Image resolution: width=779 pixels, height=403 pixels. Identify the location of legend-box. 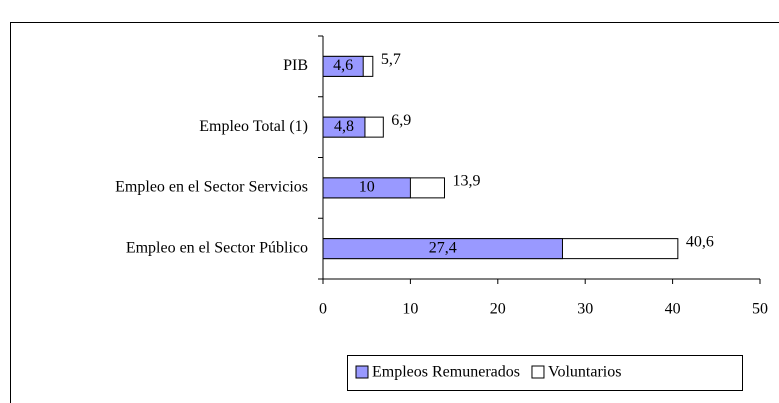
(545, 373).